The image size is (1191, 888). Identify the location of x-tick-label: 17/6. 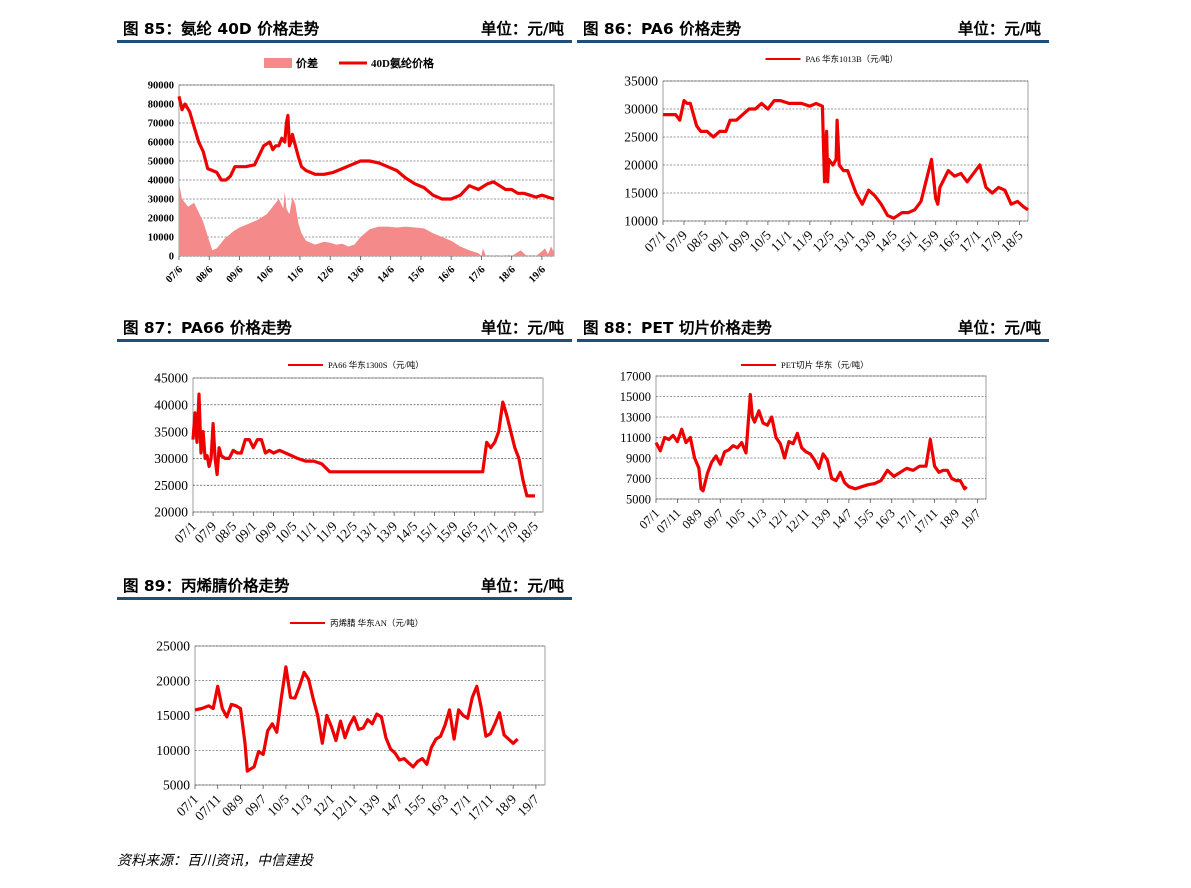
(477, 274).